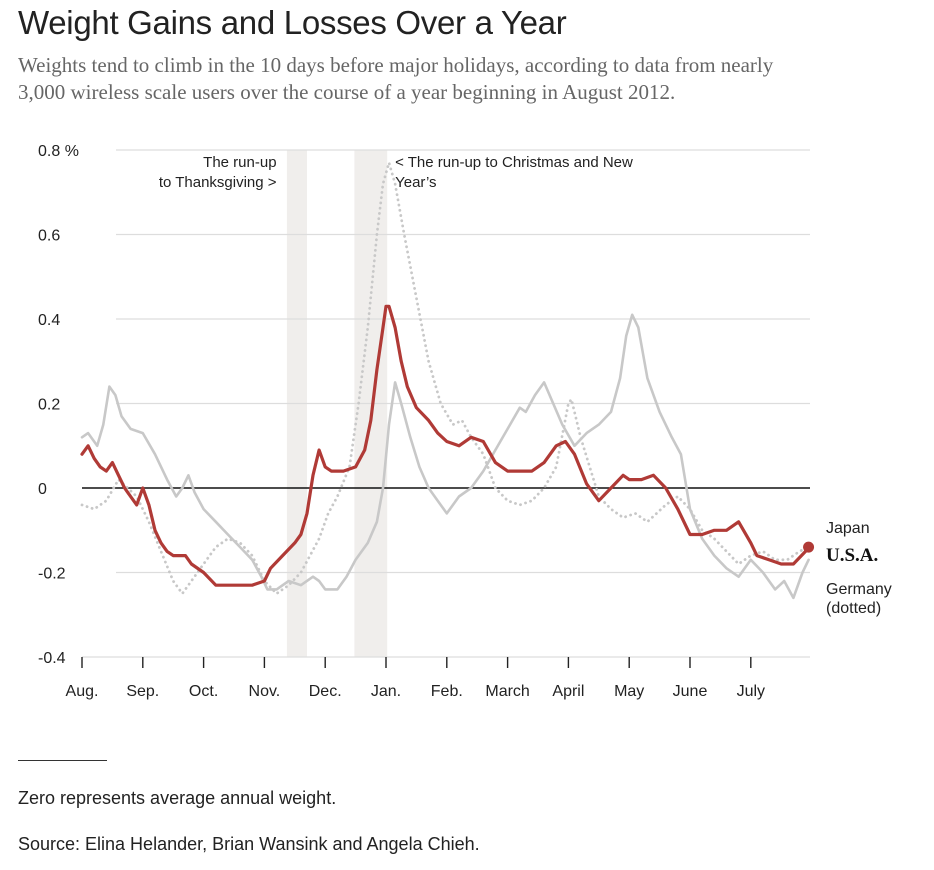 This screenshot has width=934, height=870. I want to click on x-tick-label: Sep., so click(142, 691).